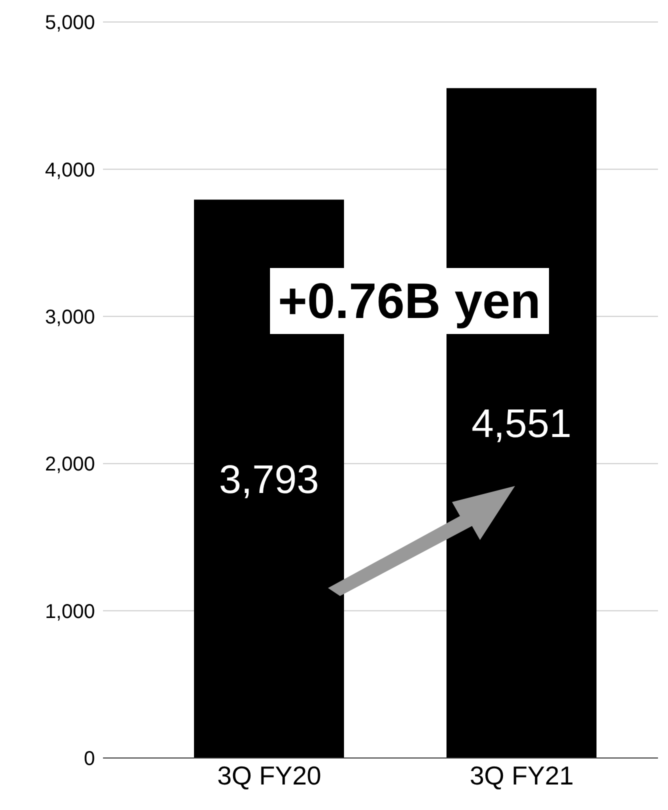 The width and height of the screenshot is (668, 810). I want to click on data-label: 4,551, so click(521, 424).